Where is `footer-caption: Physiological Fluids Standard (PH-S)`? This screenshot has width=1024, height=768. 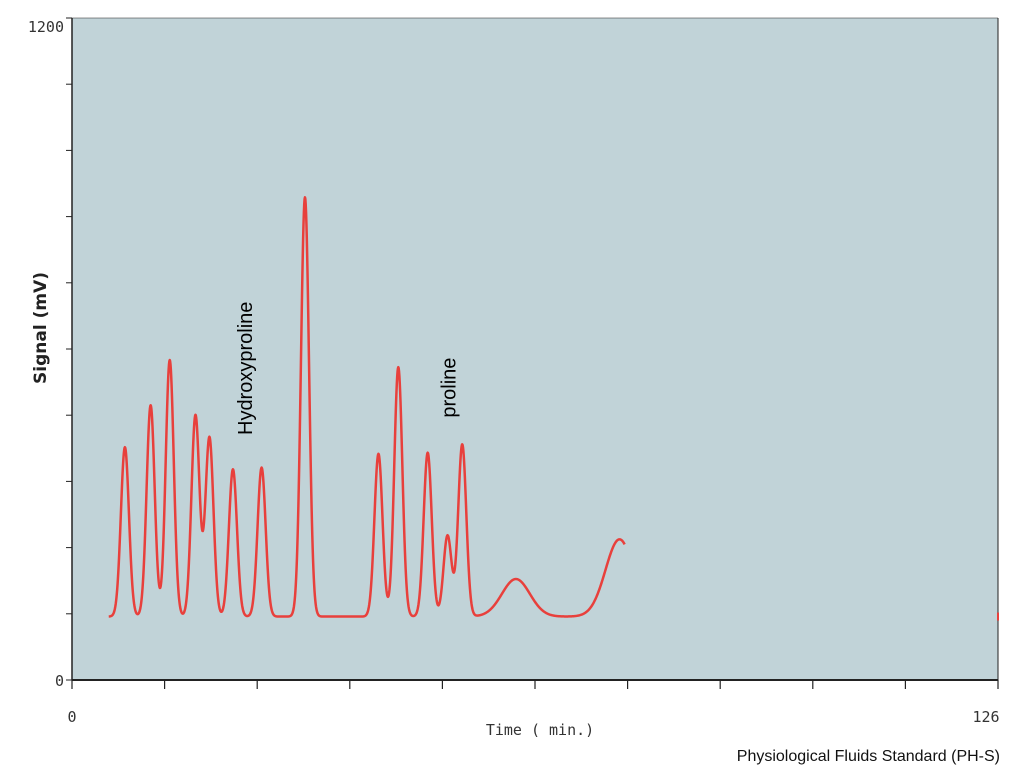 footer-caption: Physiological Fluids Standard (PH-S) is located at coordinates (868, 756).